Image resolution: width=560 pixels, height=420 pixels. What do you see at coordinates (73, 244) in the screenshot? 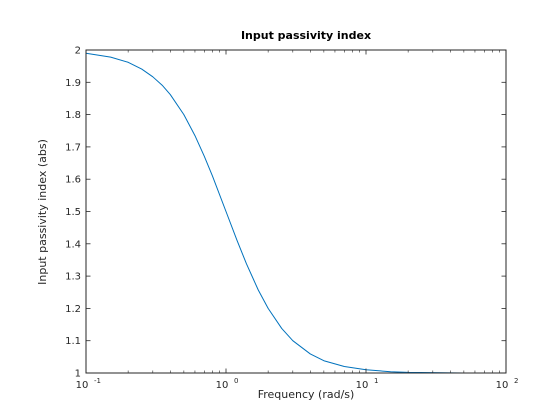
I see `y-tick-label: 1.4` at bounding box center [73, 244].